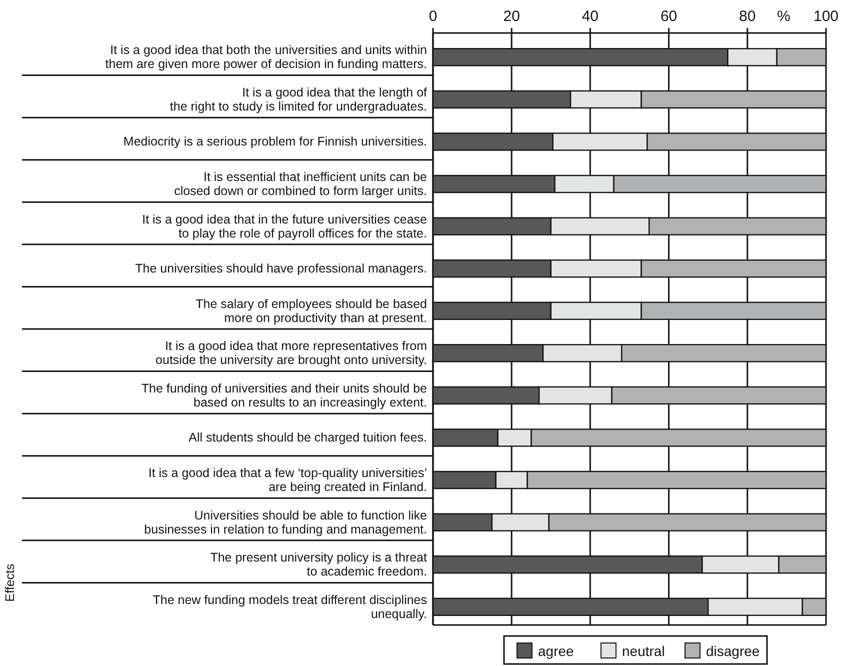 The height and width of the screenshot is (666, 844). What do you see at coordinates (556, 651) in the screenshot?
I see `legend-label: agree` at bounding box center [556, 651].